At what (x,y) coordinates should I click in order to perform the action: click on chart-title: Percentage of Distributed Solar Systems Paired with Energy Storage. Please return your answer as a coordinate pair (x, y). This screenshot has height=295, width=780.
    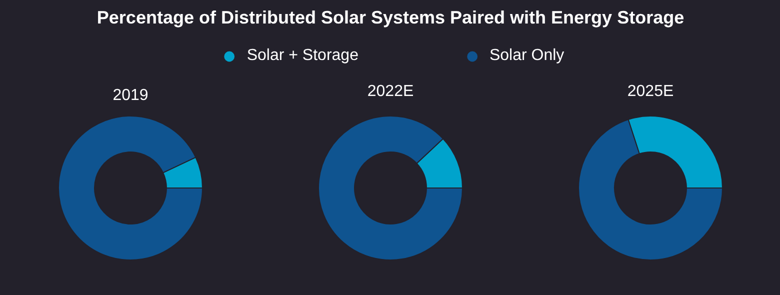
    Looking at the image, I should click on (390, 18).